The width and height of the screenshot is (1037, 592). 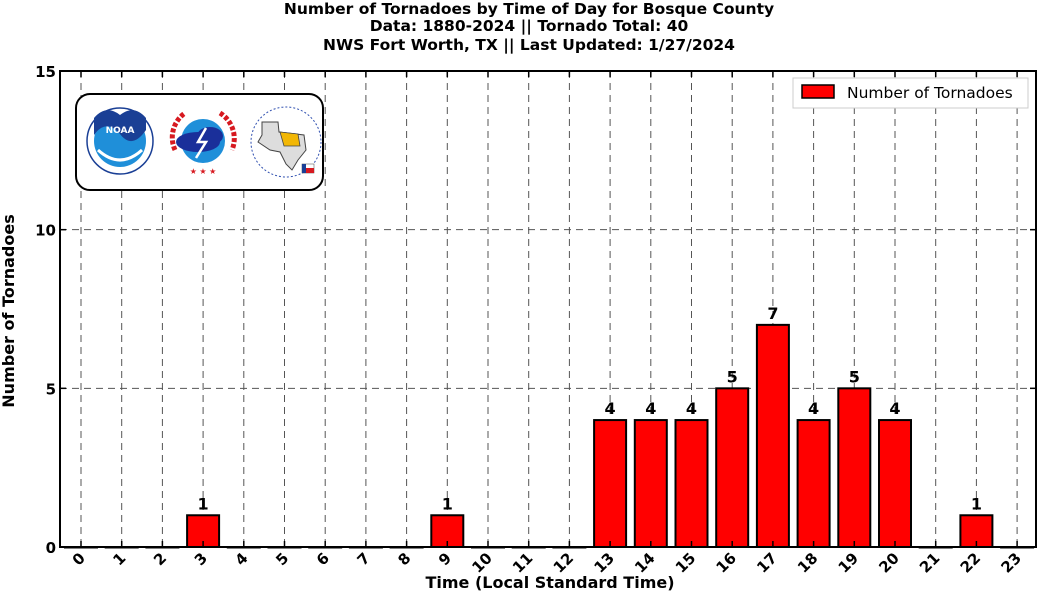 What do you see at coordinates (160, 559) in the screenshot?
I see `x-tick-label-2: 2` at bounding box center [160, 559].